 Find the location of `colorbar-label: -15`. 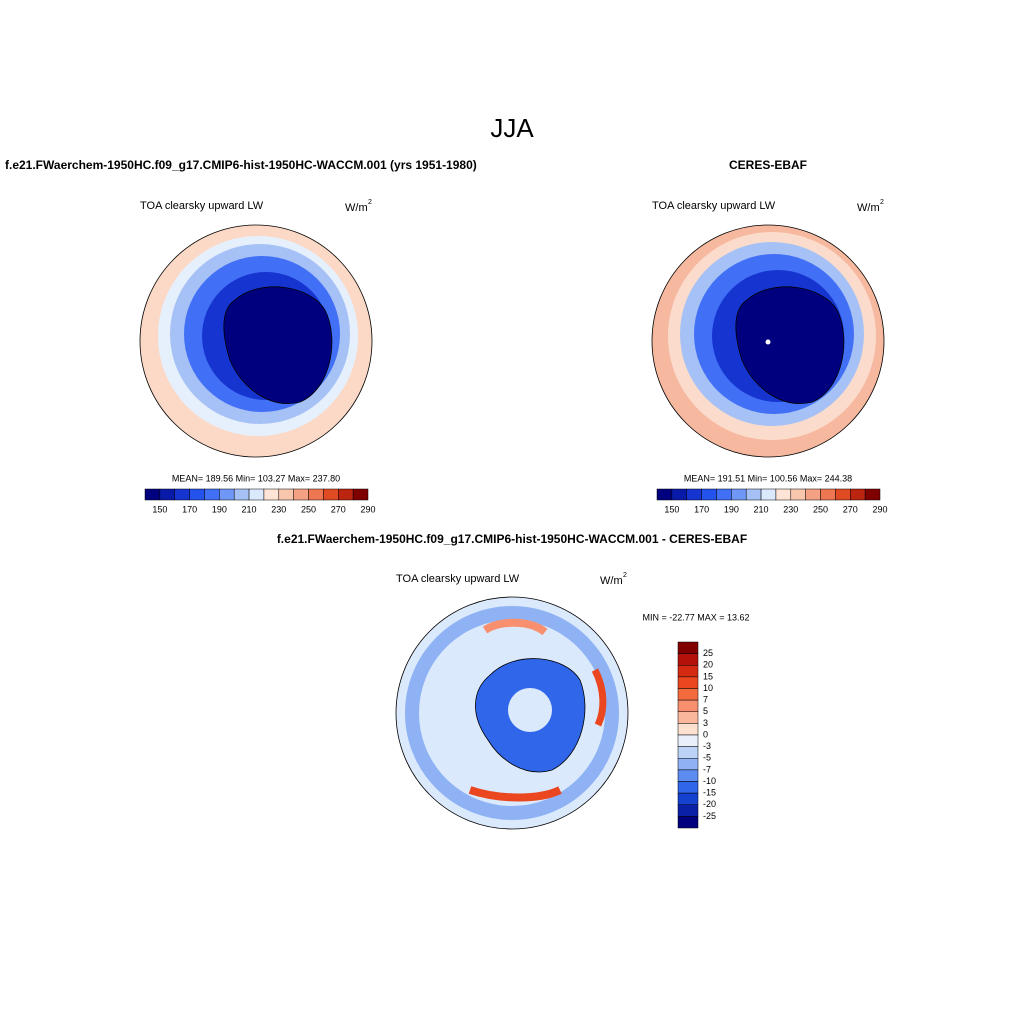

colorbar-label: -15 is located at coordinates (709, 793).